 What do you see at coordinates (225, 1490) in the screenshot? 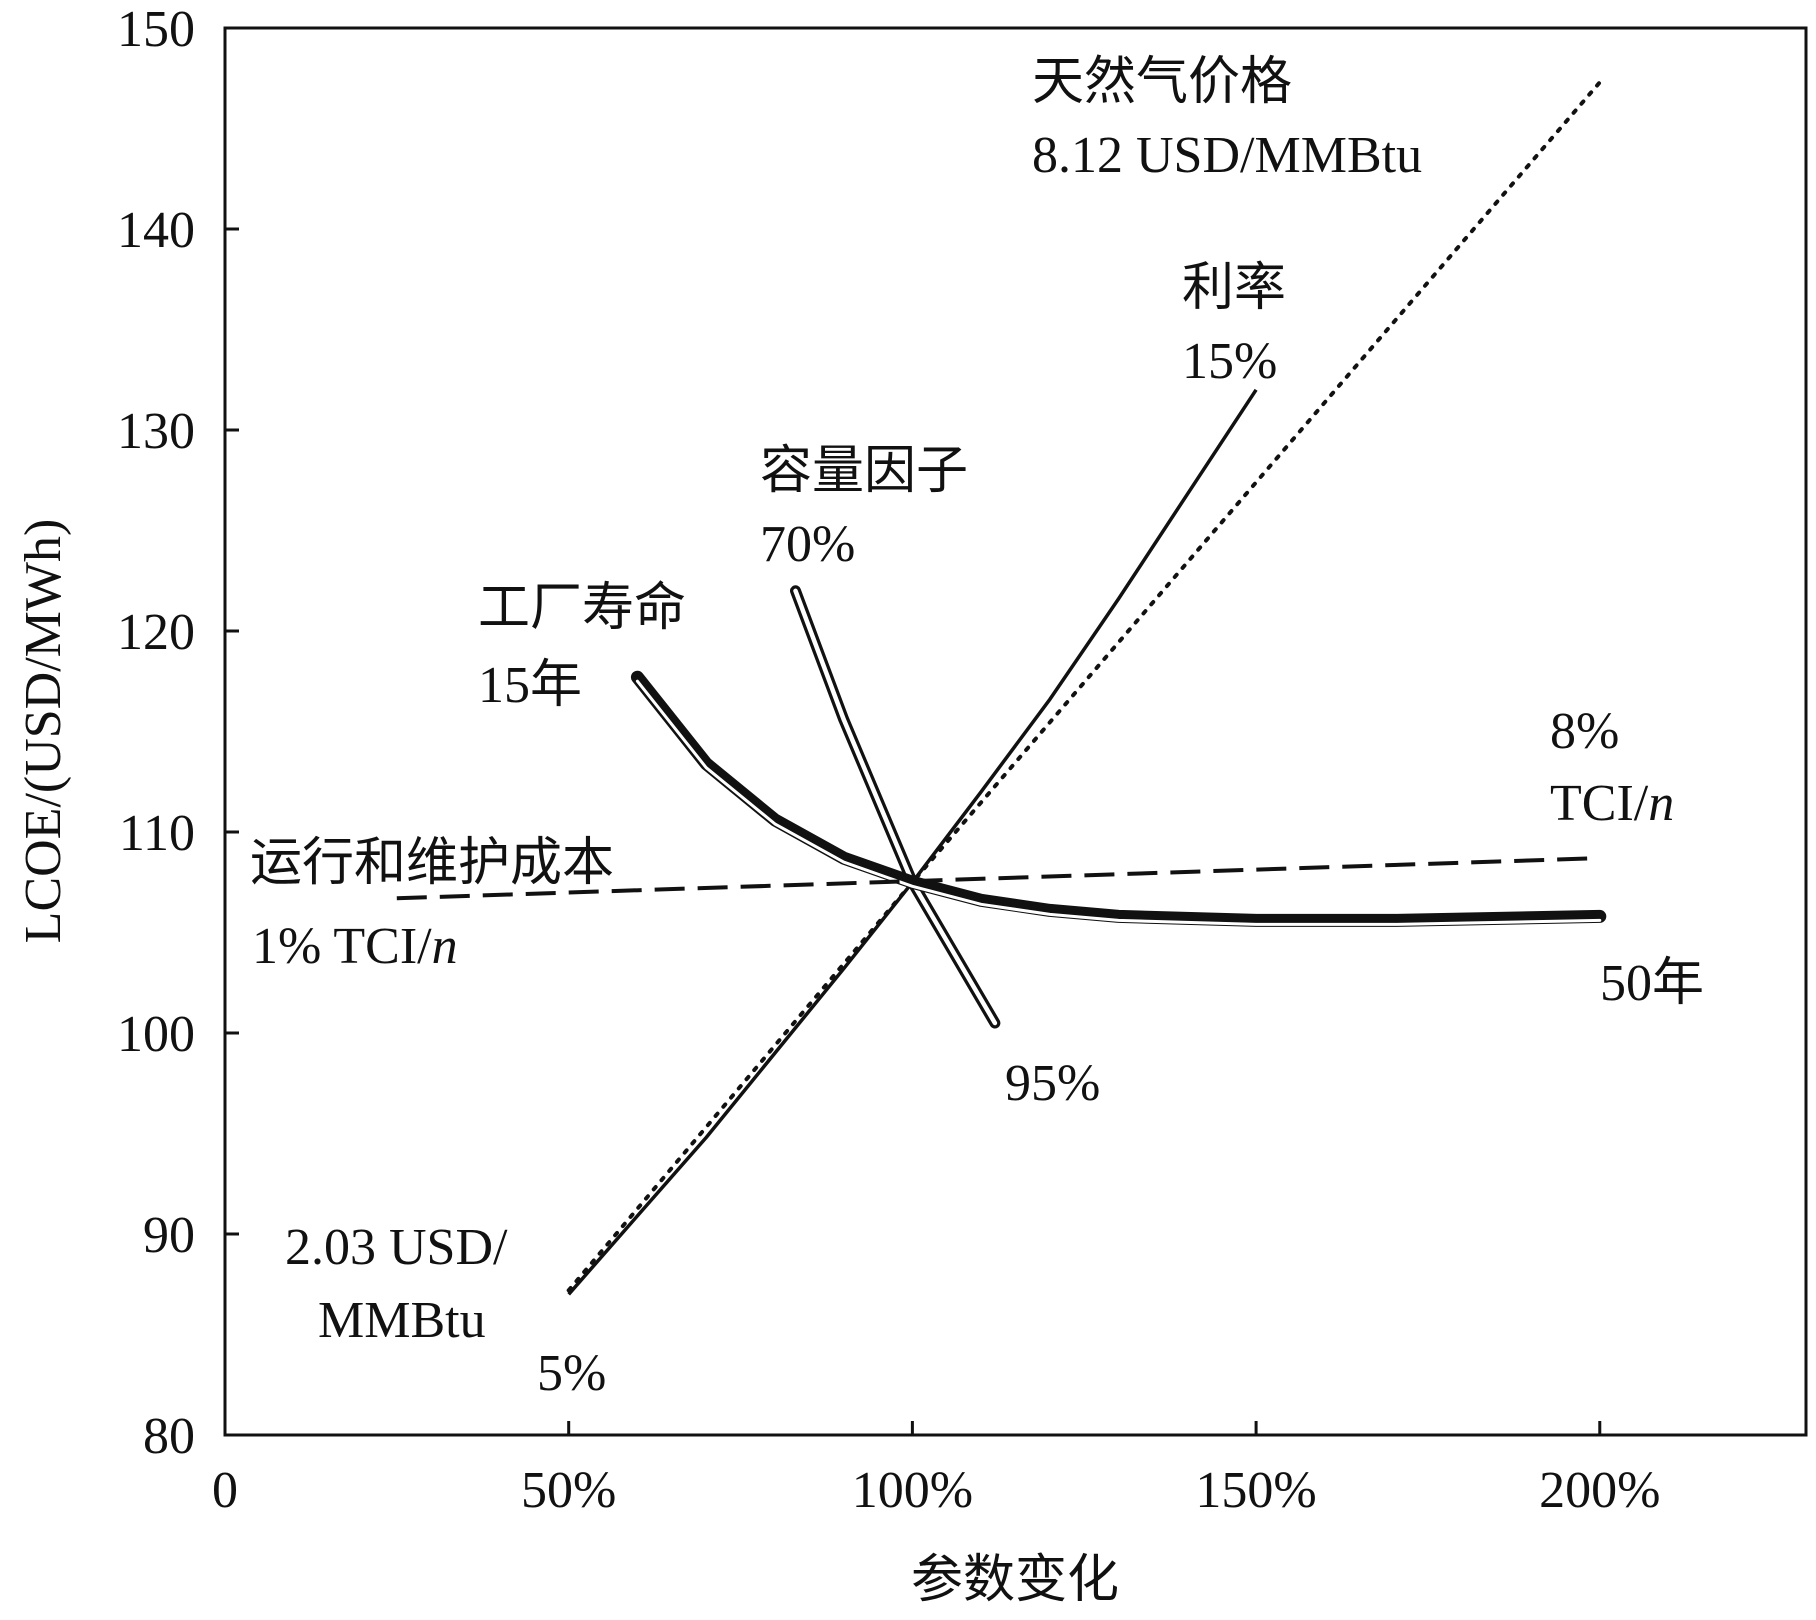
I see `x-tick-label: 0` at bounding box center [225, 1490].